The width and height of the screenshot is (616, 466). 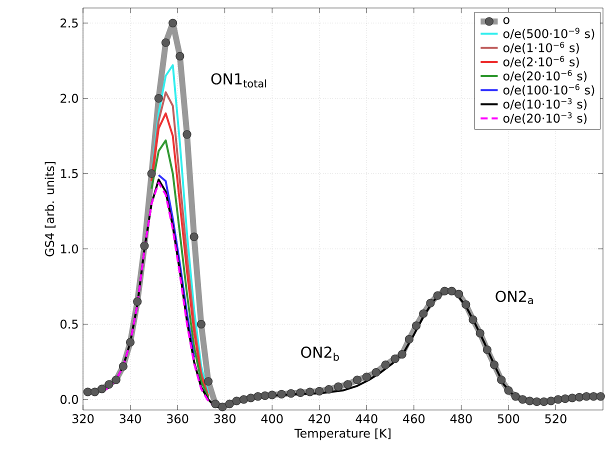 I want to click on x-tick-label: 400, so click(x=272, y=419).